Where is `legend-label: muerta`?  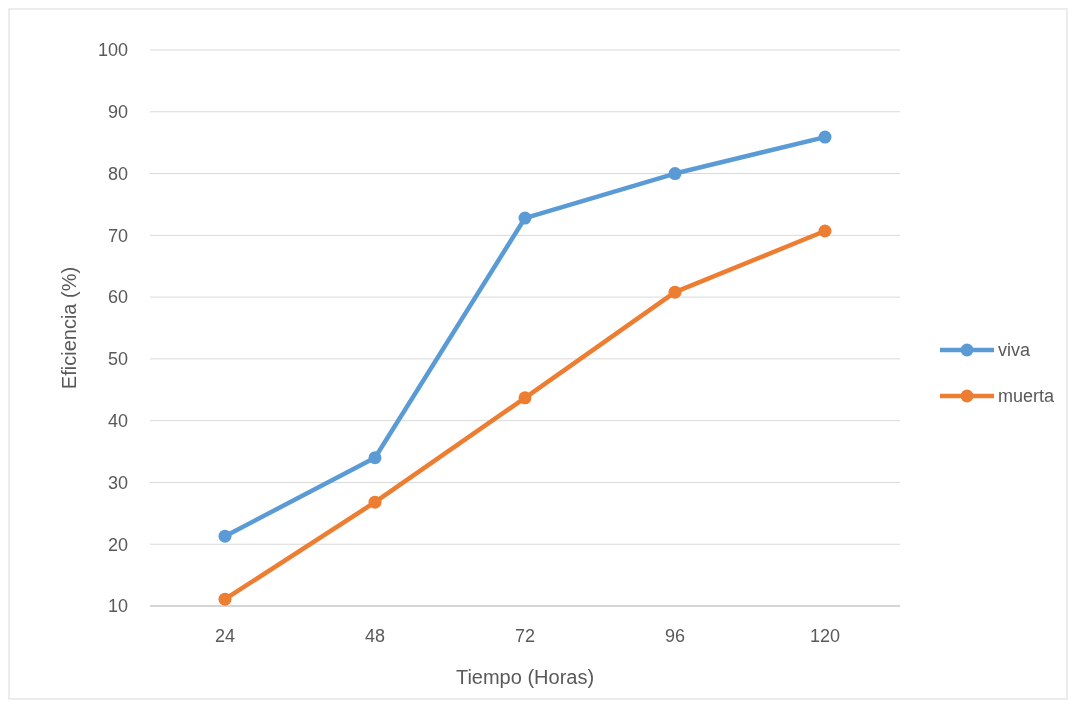 legend-label: muerta is located at coordinates (1027, 396).